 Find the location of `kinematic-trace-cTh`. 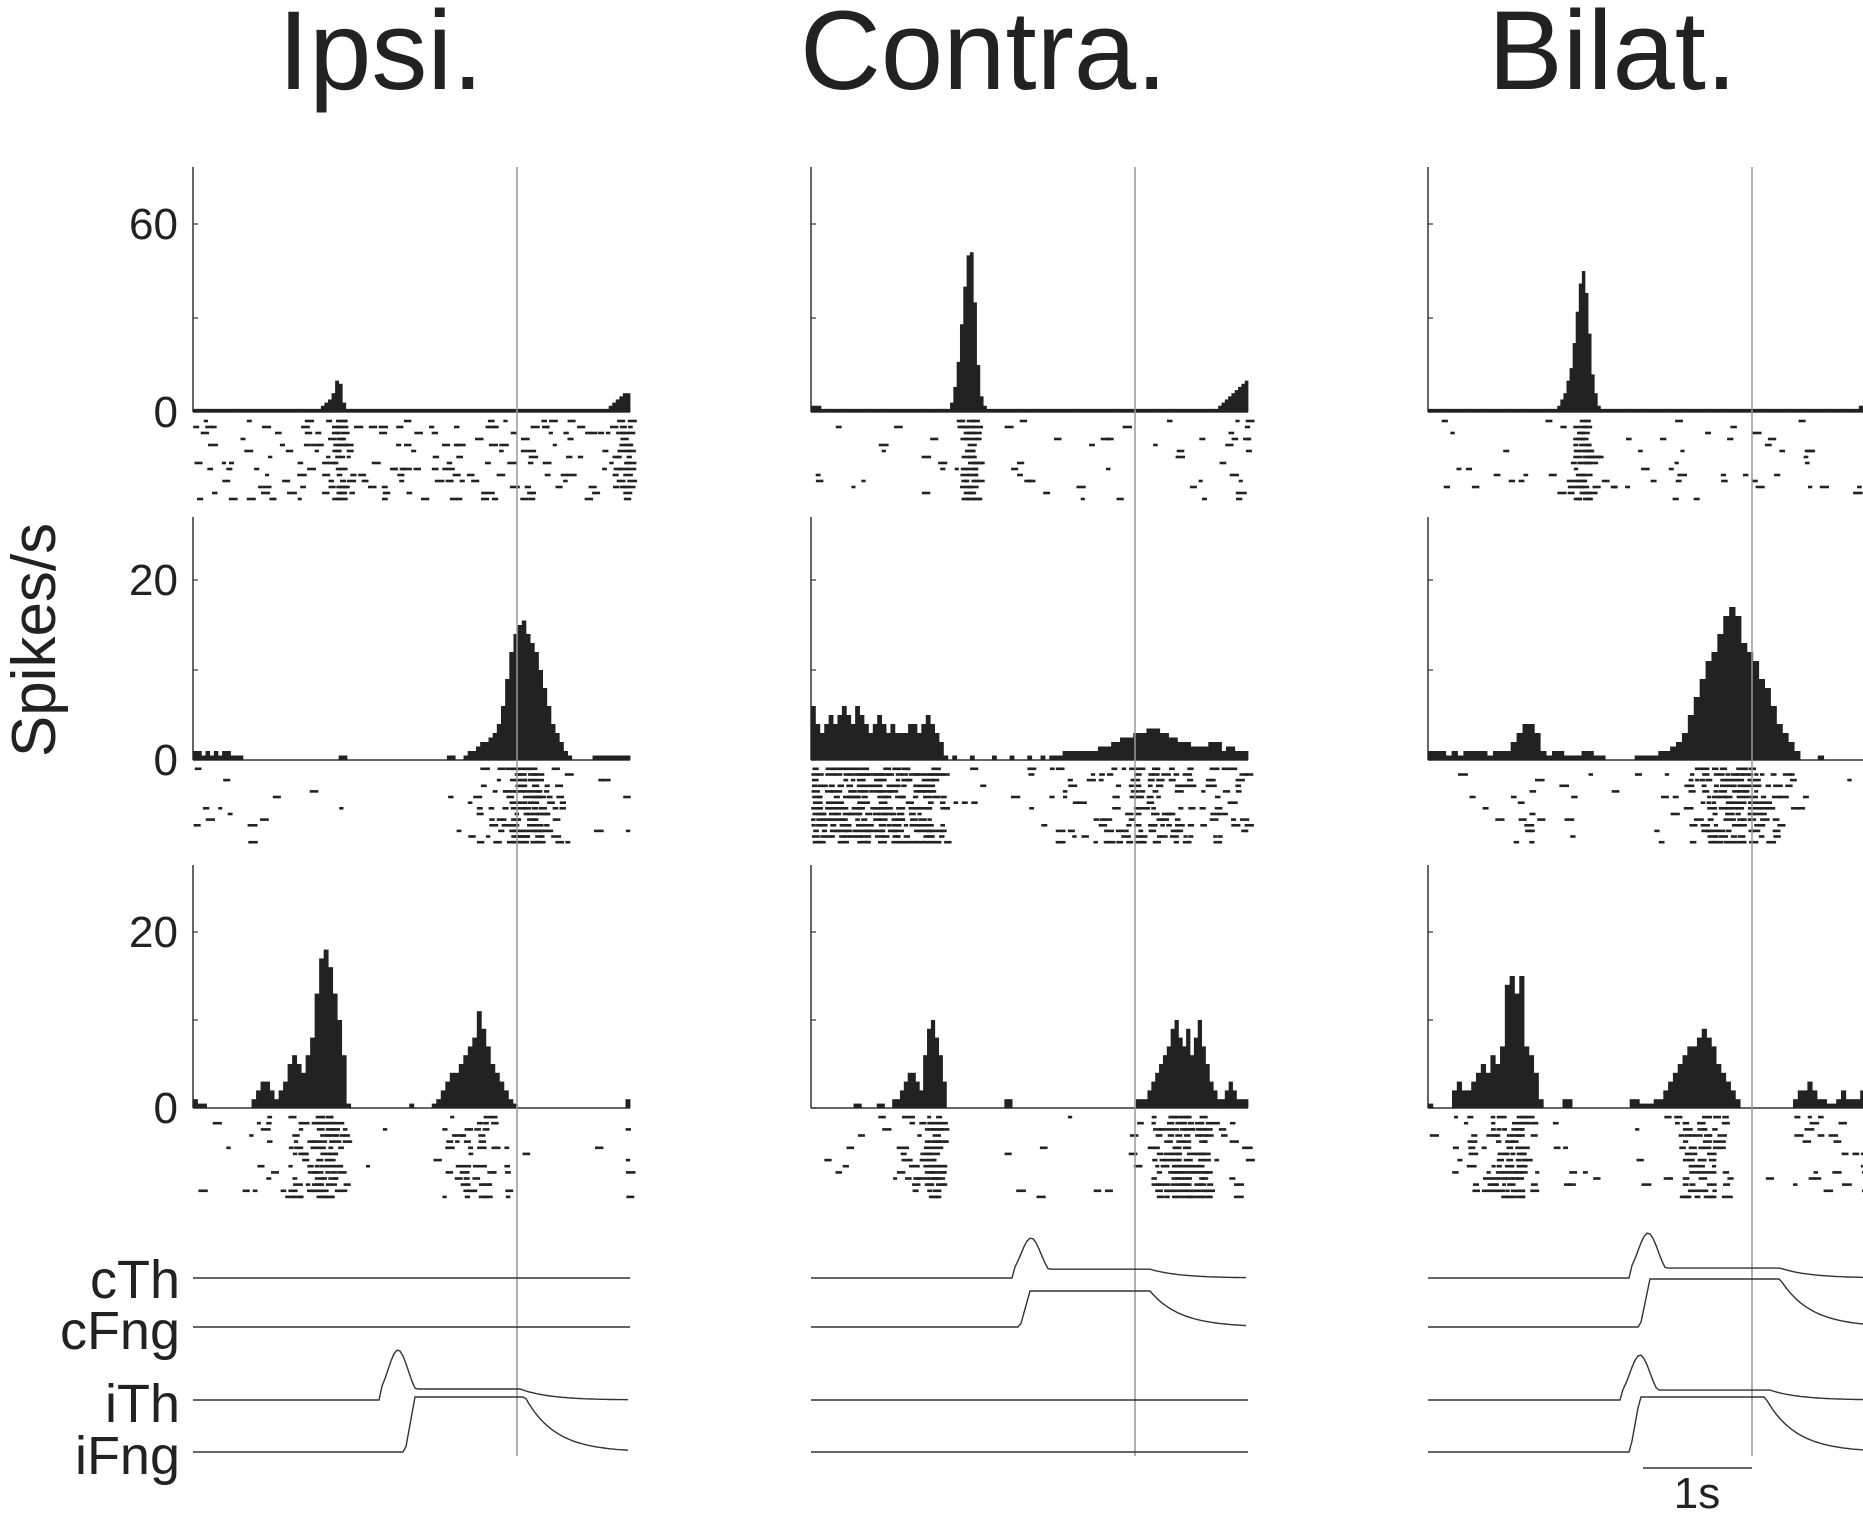

kinematic-trace-cTh is located at coordinates (1028, 1258).